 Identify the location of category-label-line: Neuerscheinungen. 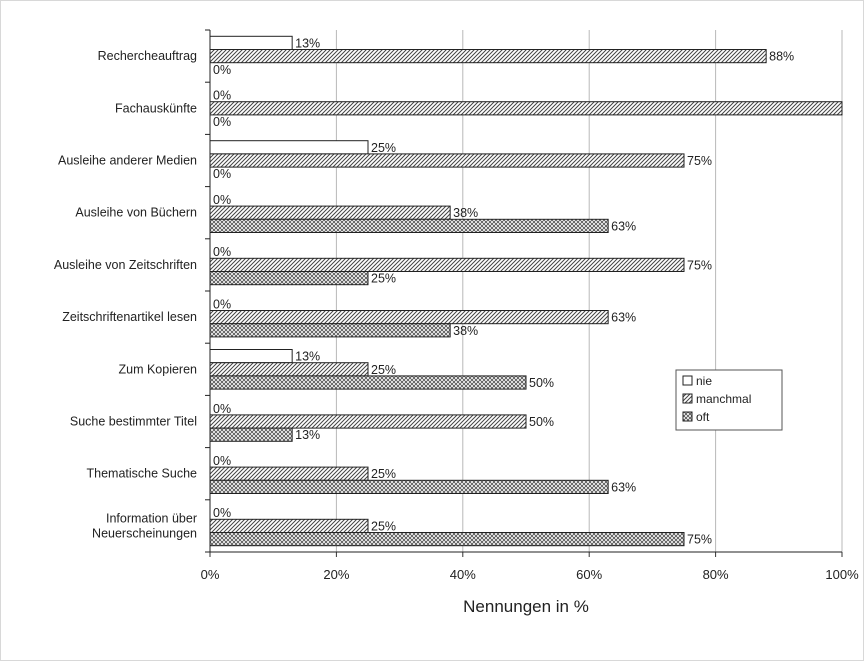
(144, 533).